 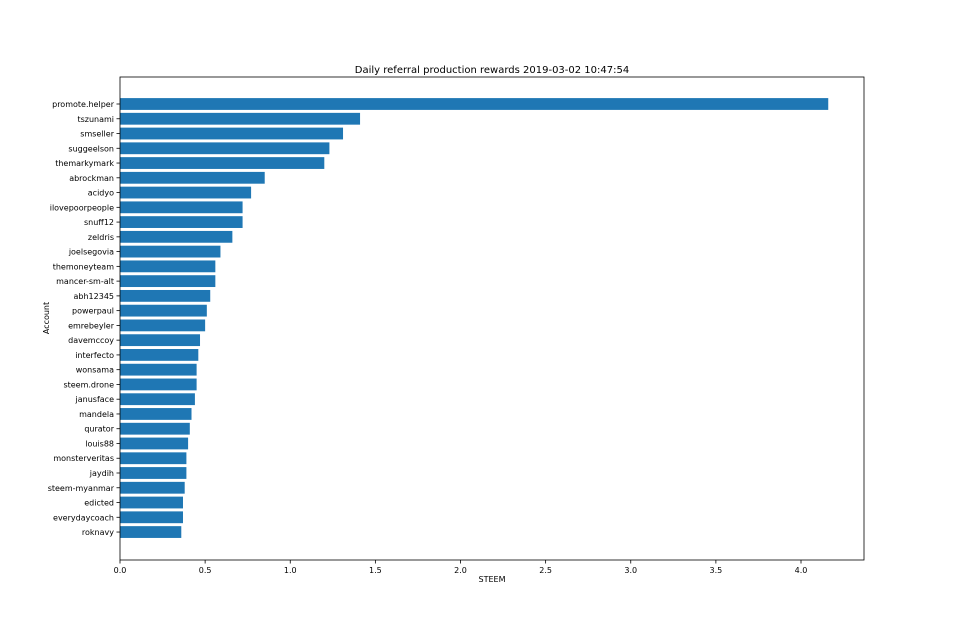 What do you see at coordinates (152, 487) in the screenshot?
I see `bar-steem-myanmar` at bounding box center [152, 487].